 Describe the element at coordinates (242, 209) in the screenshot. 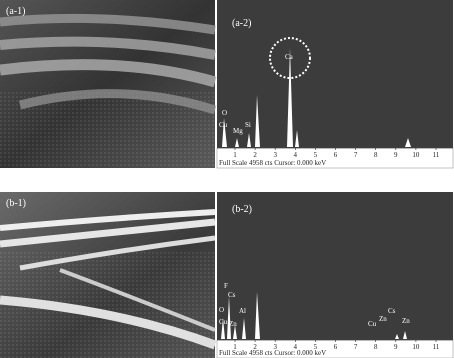

I see `panel-label: (b-2)` at that location.